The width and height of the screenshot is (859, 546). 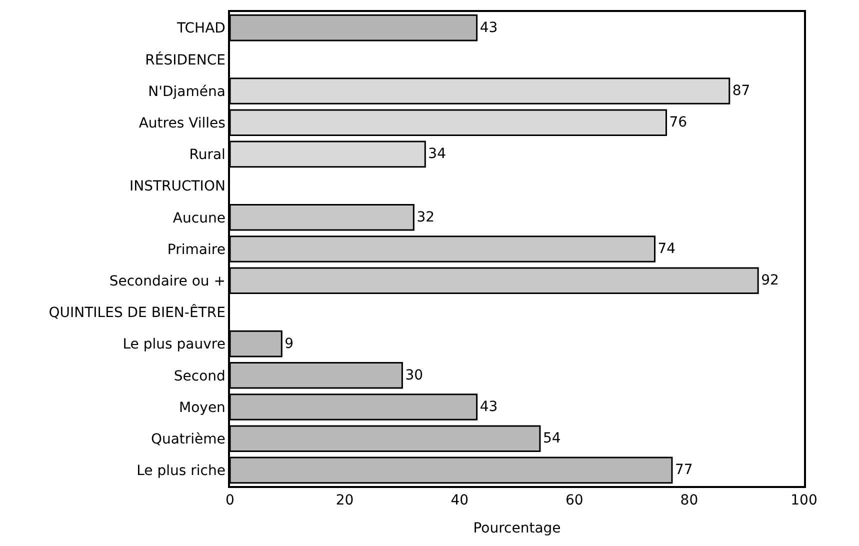 I want to click on x-tick-label: 100, so click(x=804, y=500).